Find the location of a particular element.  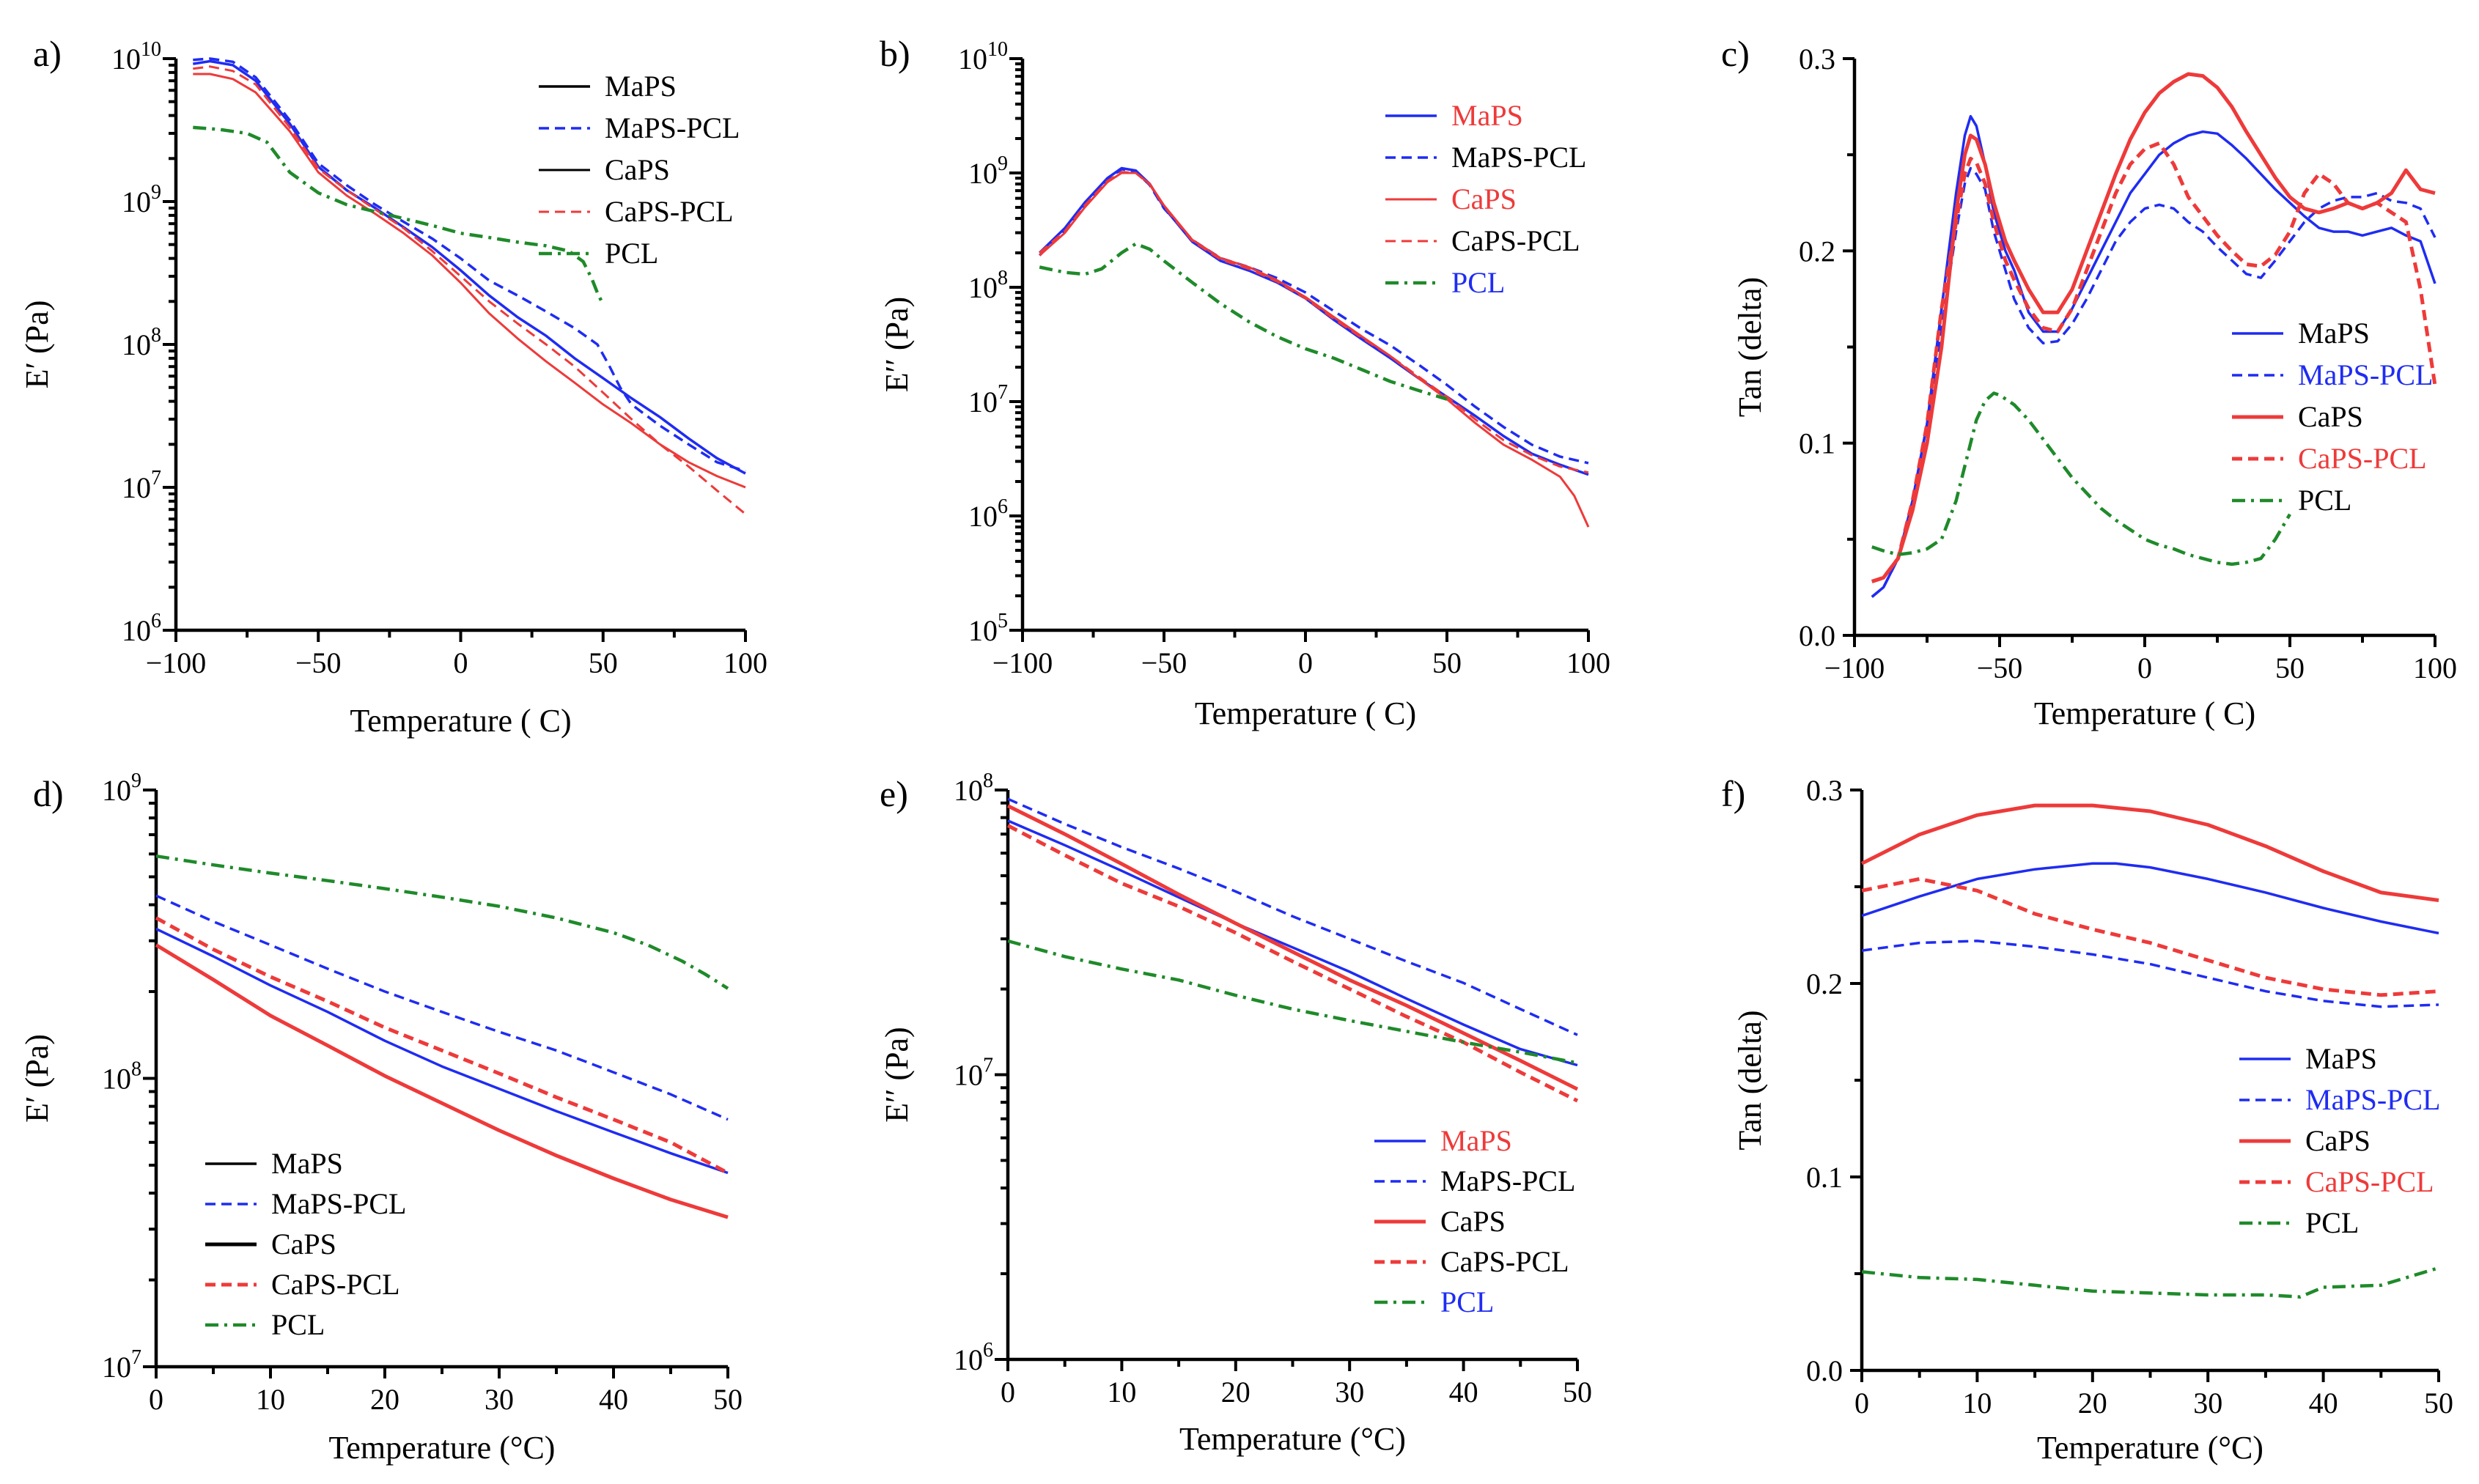

panel-label: a) is located at coordinates (48, 54).